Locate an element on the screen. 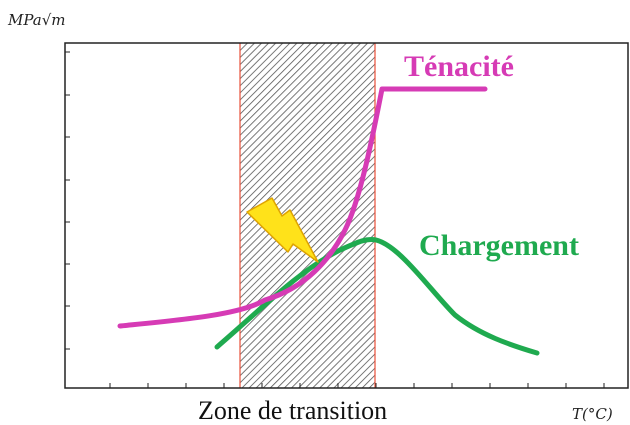 The height and width of the screenshot is (425, 630). x-axis-ticks is located at coordinates (357, 385).